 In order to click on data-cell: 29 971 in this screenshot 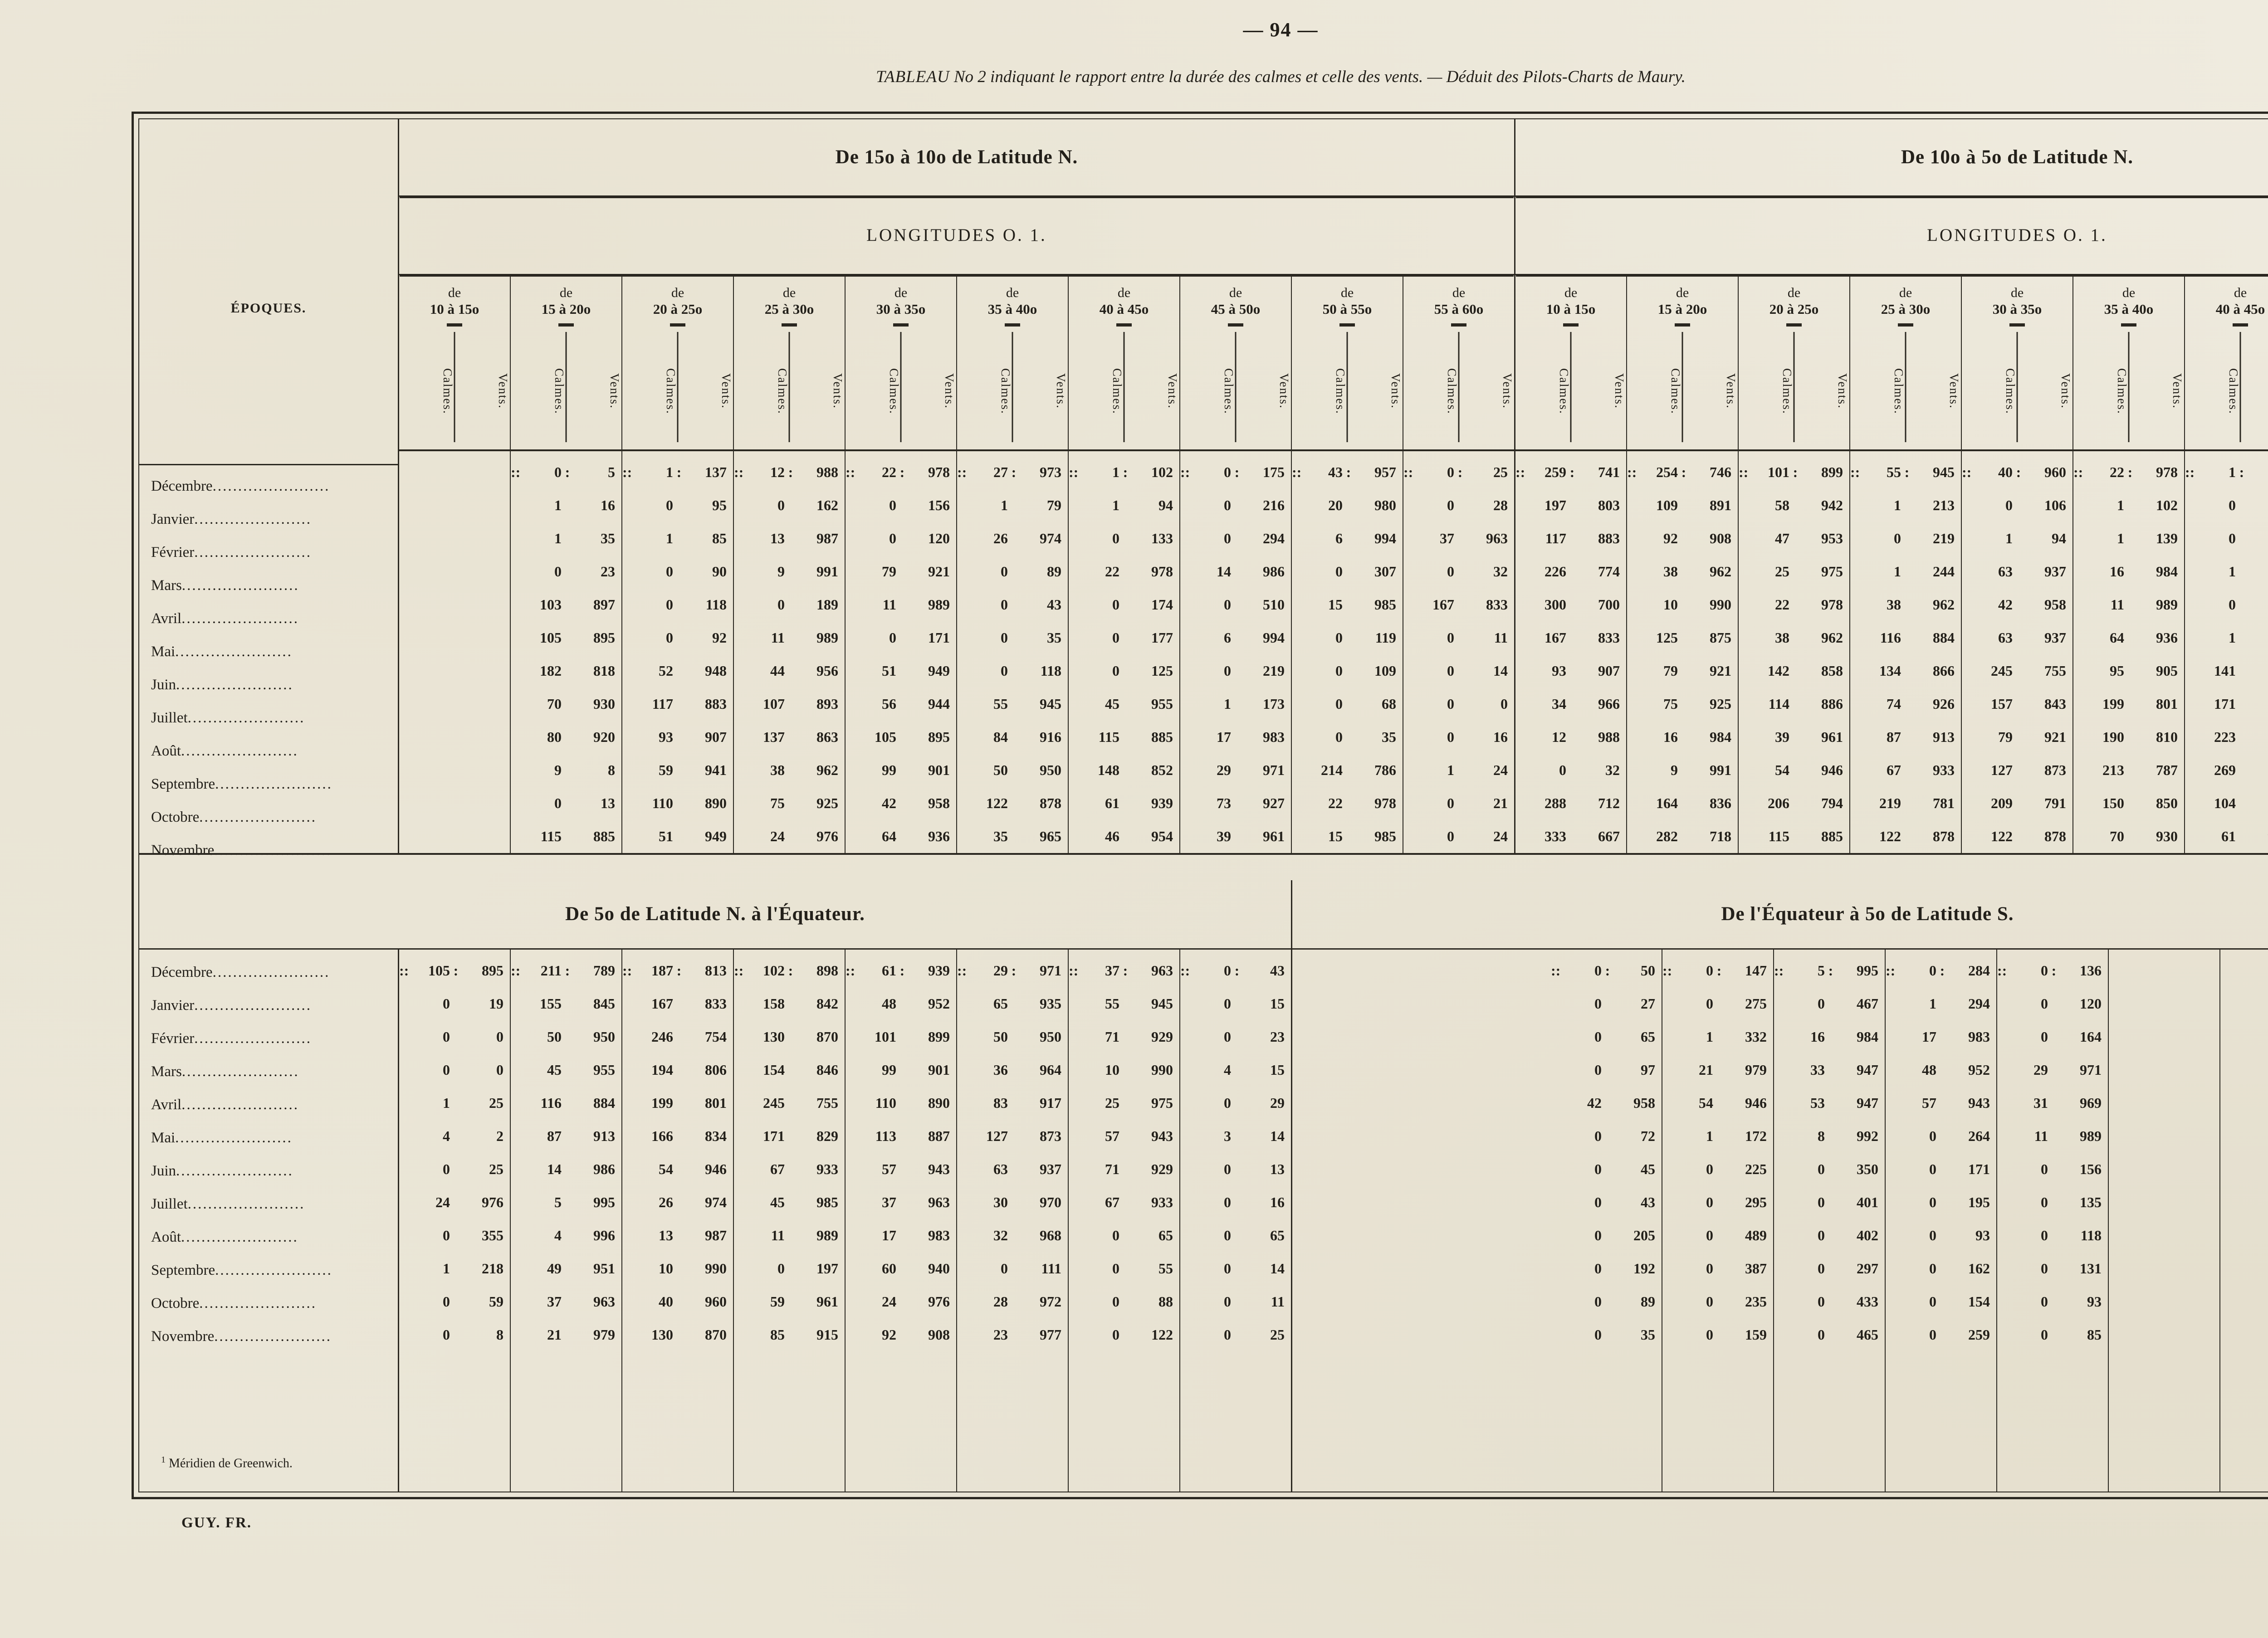, I will do `click(1236, 770)`.